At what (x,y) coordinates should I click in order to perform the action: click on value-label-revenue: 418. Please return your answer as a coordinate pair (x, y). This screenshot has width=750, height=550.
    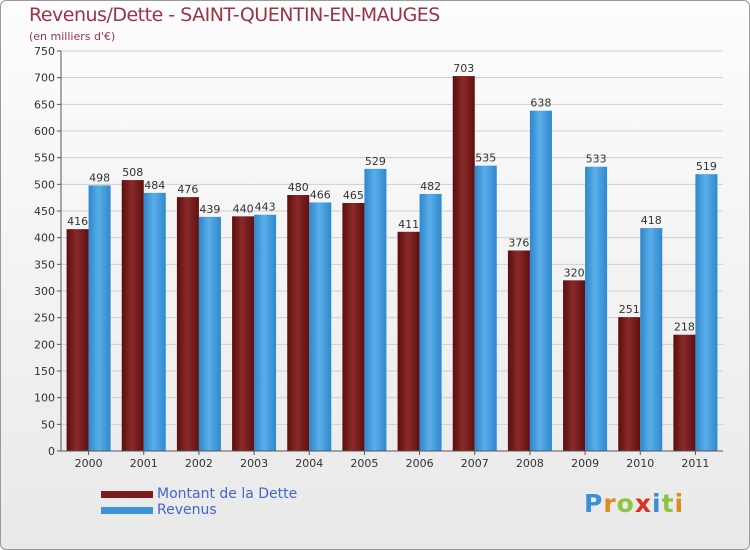
    Looking at the image, I should click on (651, 220).